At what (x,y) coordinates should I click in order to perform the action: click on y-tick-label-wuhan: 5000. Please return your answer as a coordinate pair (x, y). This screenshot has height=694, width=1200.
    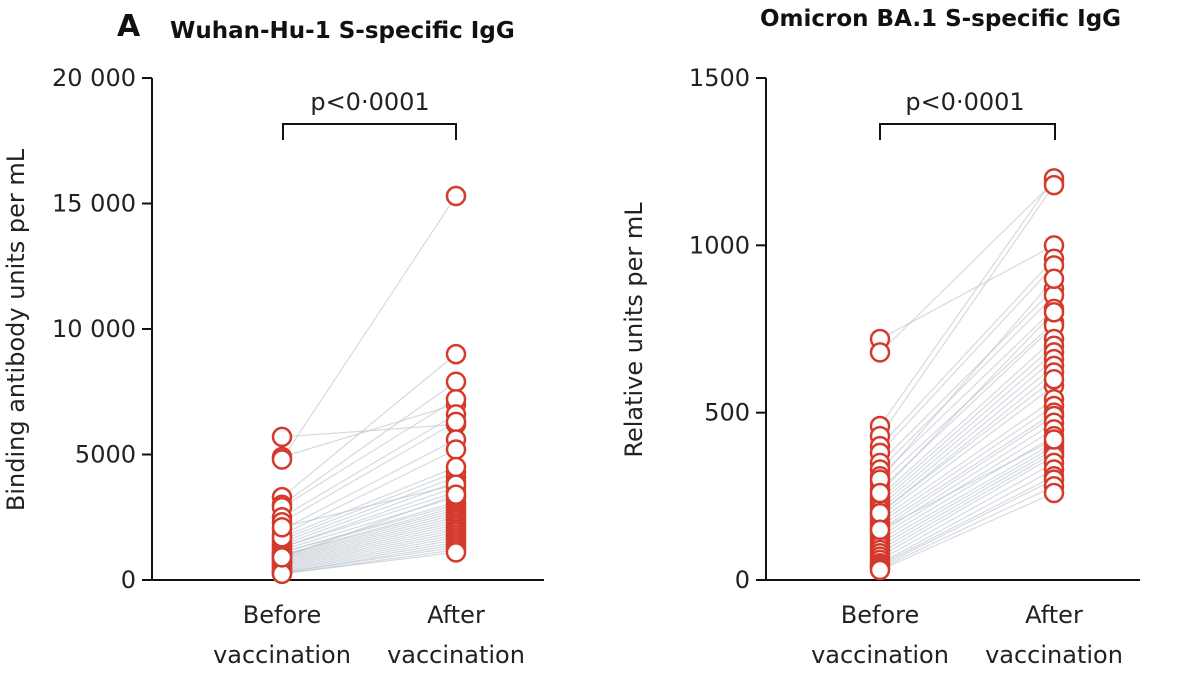
    Looking at the image, I should click on (105, 455).